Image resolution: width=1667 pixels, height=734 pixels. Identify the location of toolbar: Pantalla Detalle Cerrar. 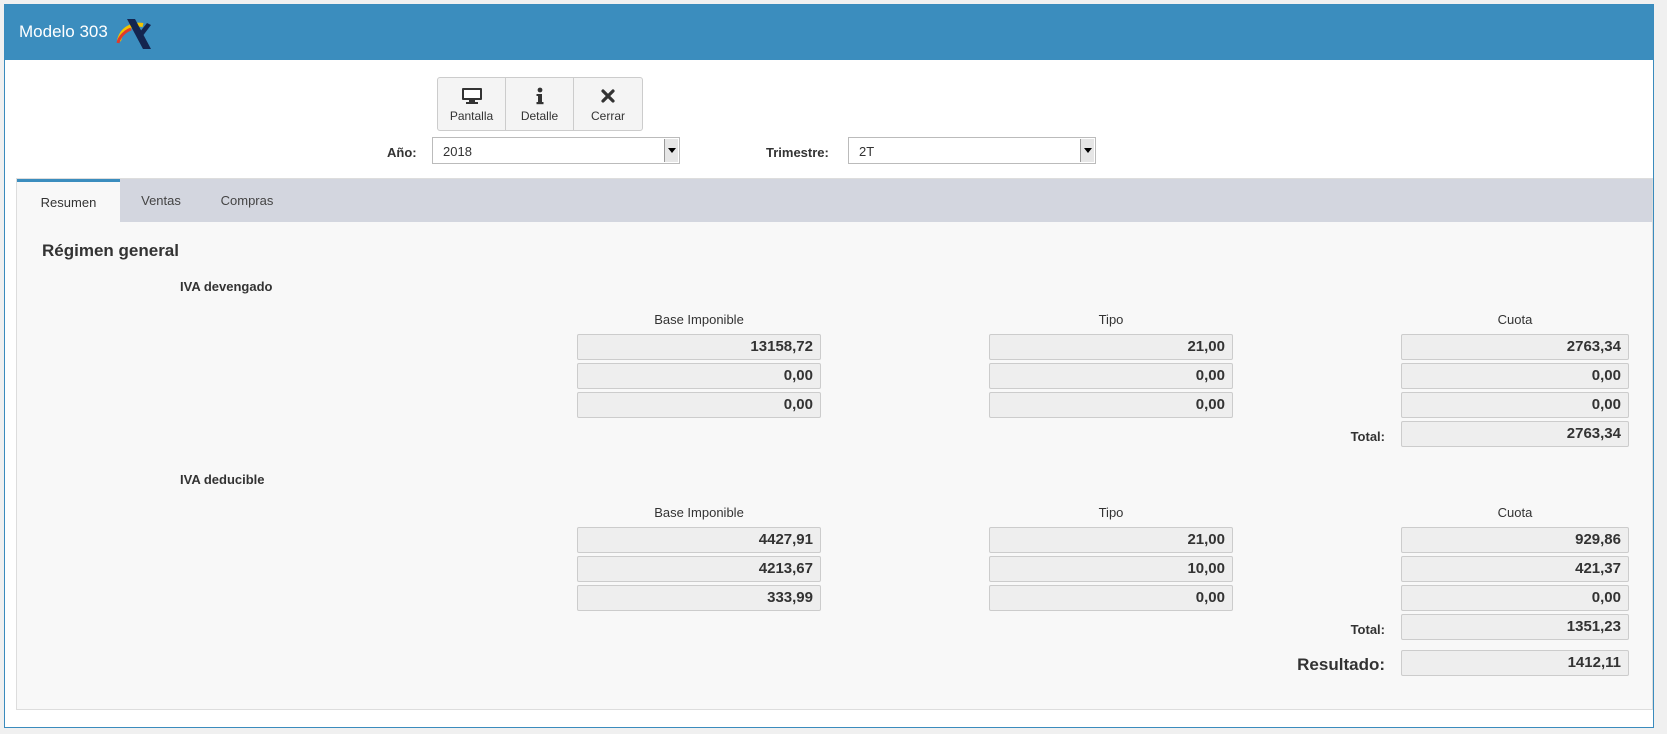
(540, 104).